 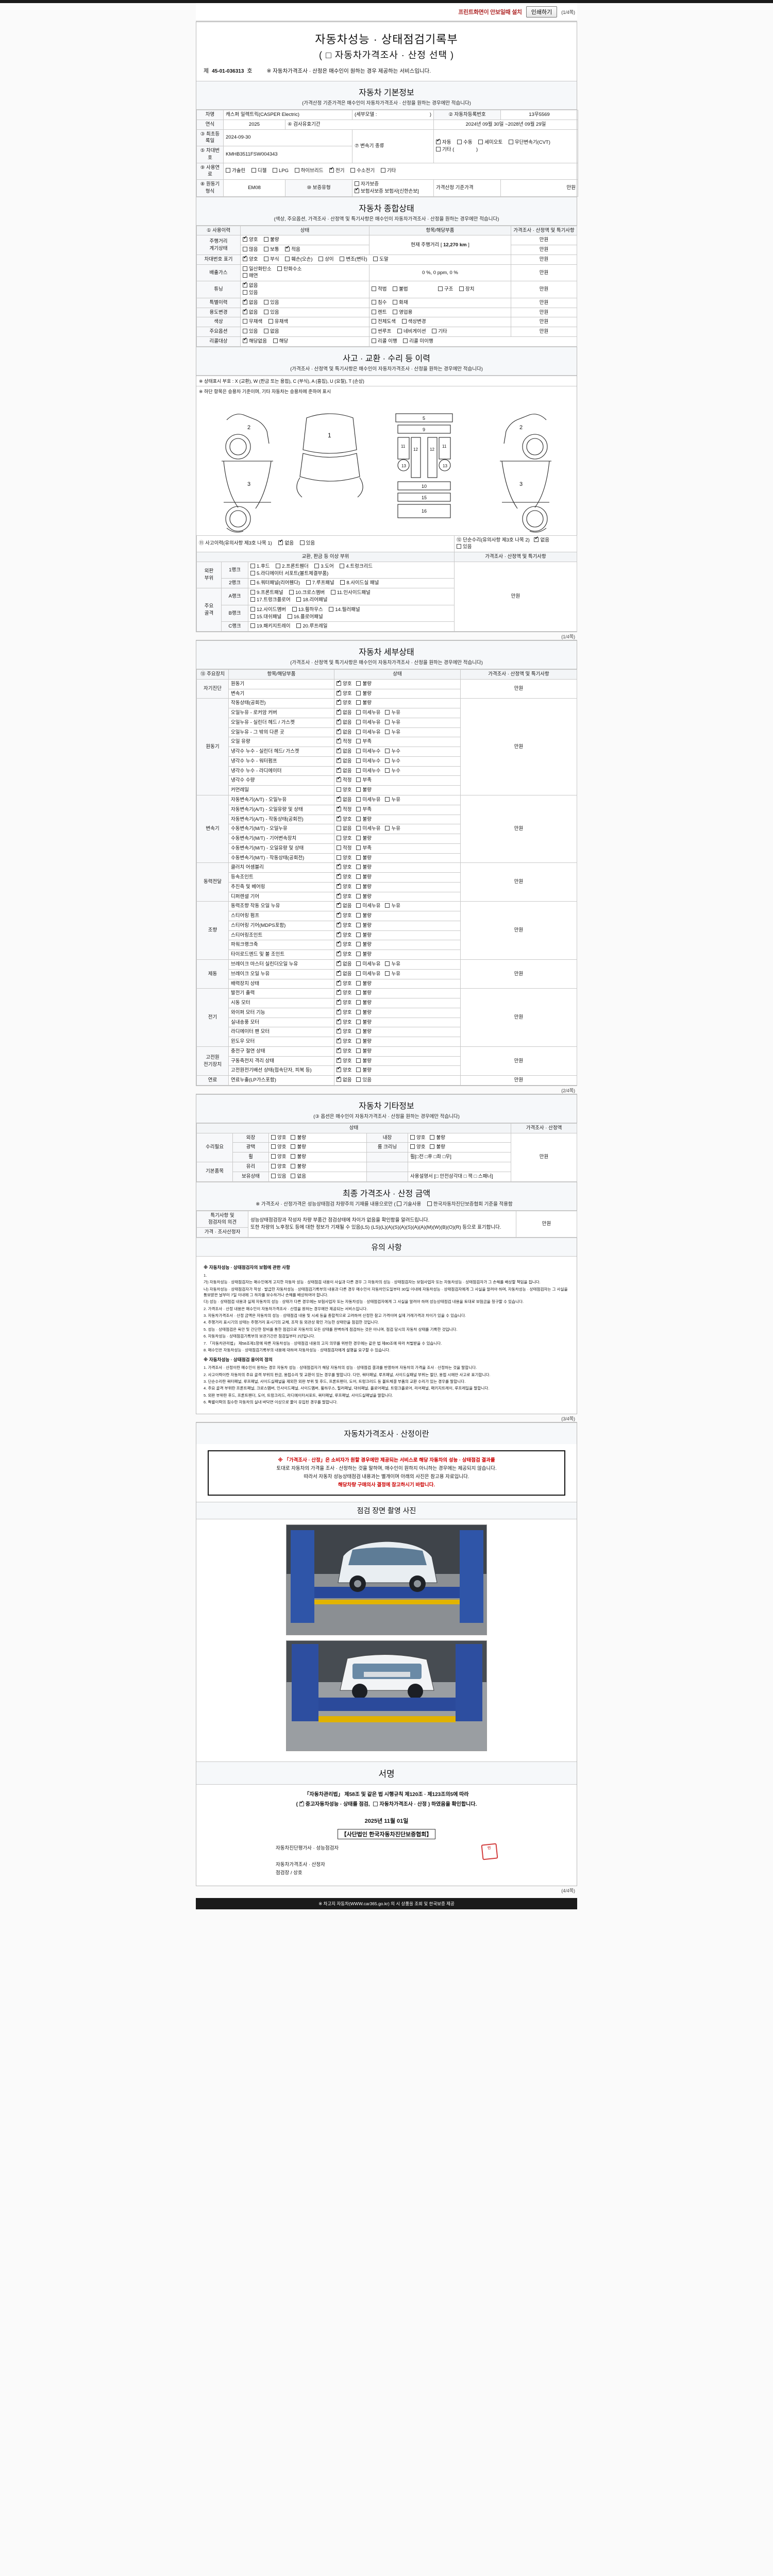 I want to click on opt-commercial: 영업용, so click(x=402, y=312).